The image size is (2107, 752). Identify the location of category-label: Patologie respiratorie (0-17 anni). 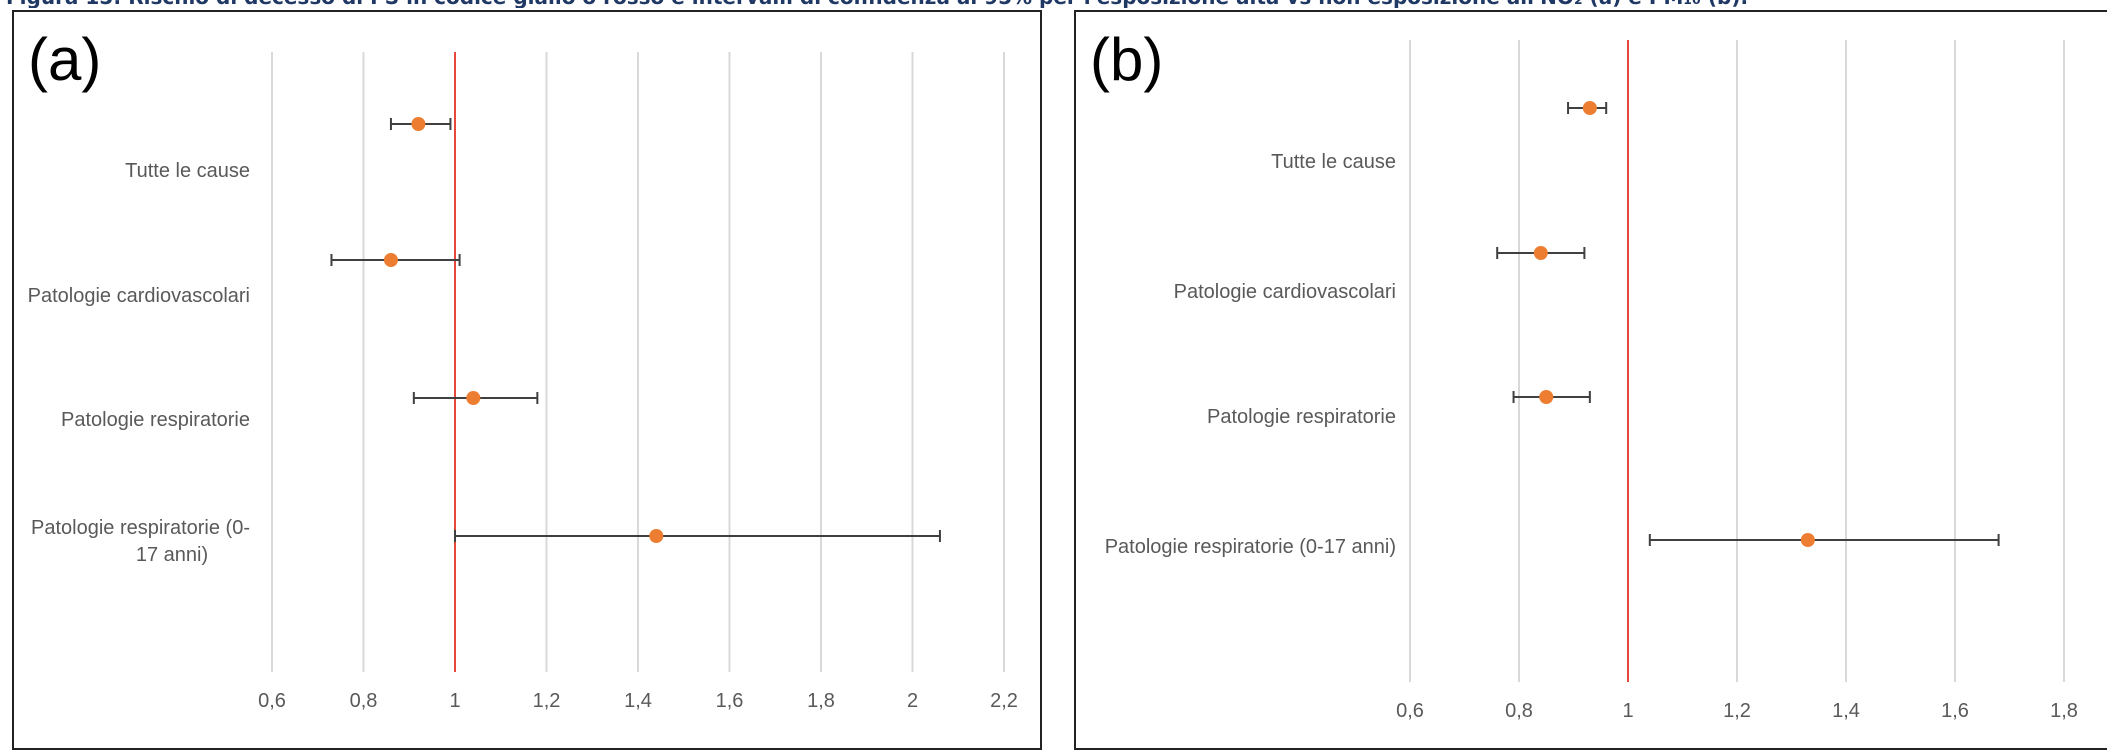
(1250, 547).